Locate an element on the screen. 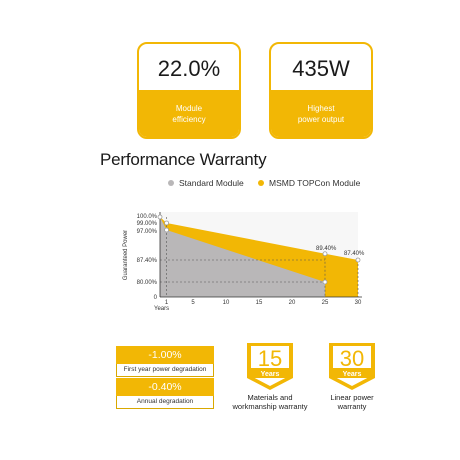  power-caption: Highest power output is located at coordinates (321, 113).